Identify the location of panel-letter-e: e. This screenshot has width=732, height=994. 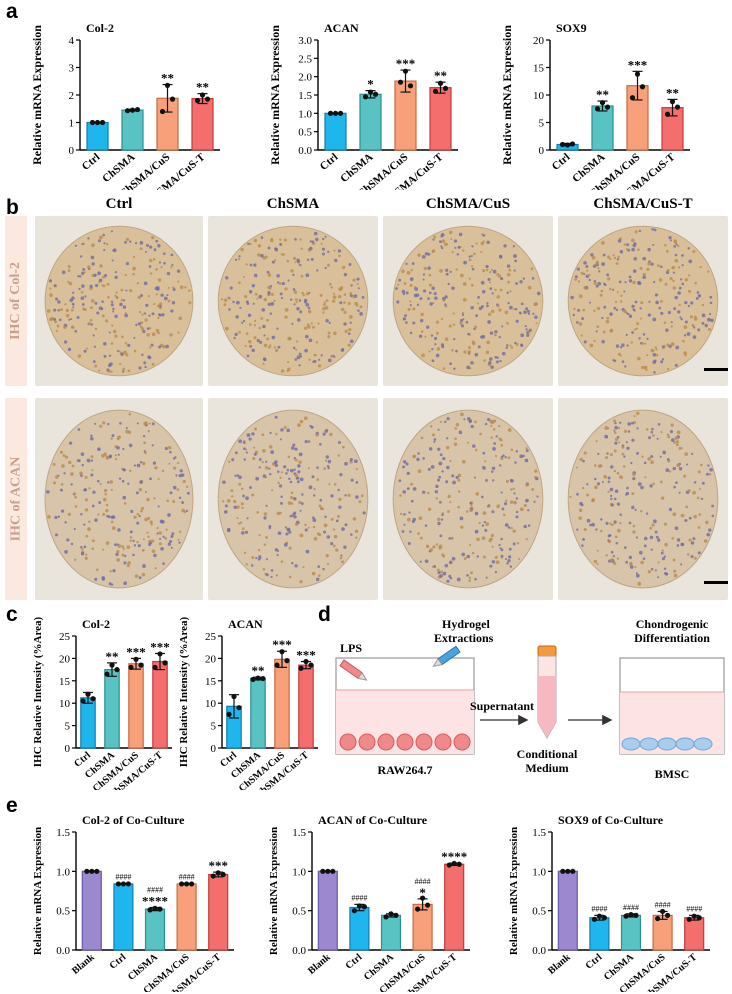
(12, 805).